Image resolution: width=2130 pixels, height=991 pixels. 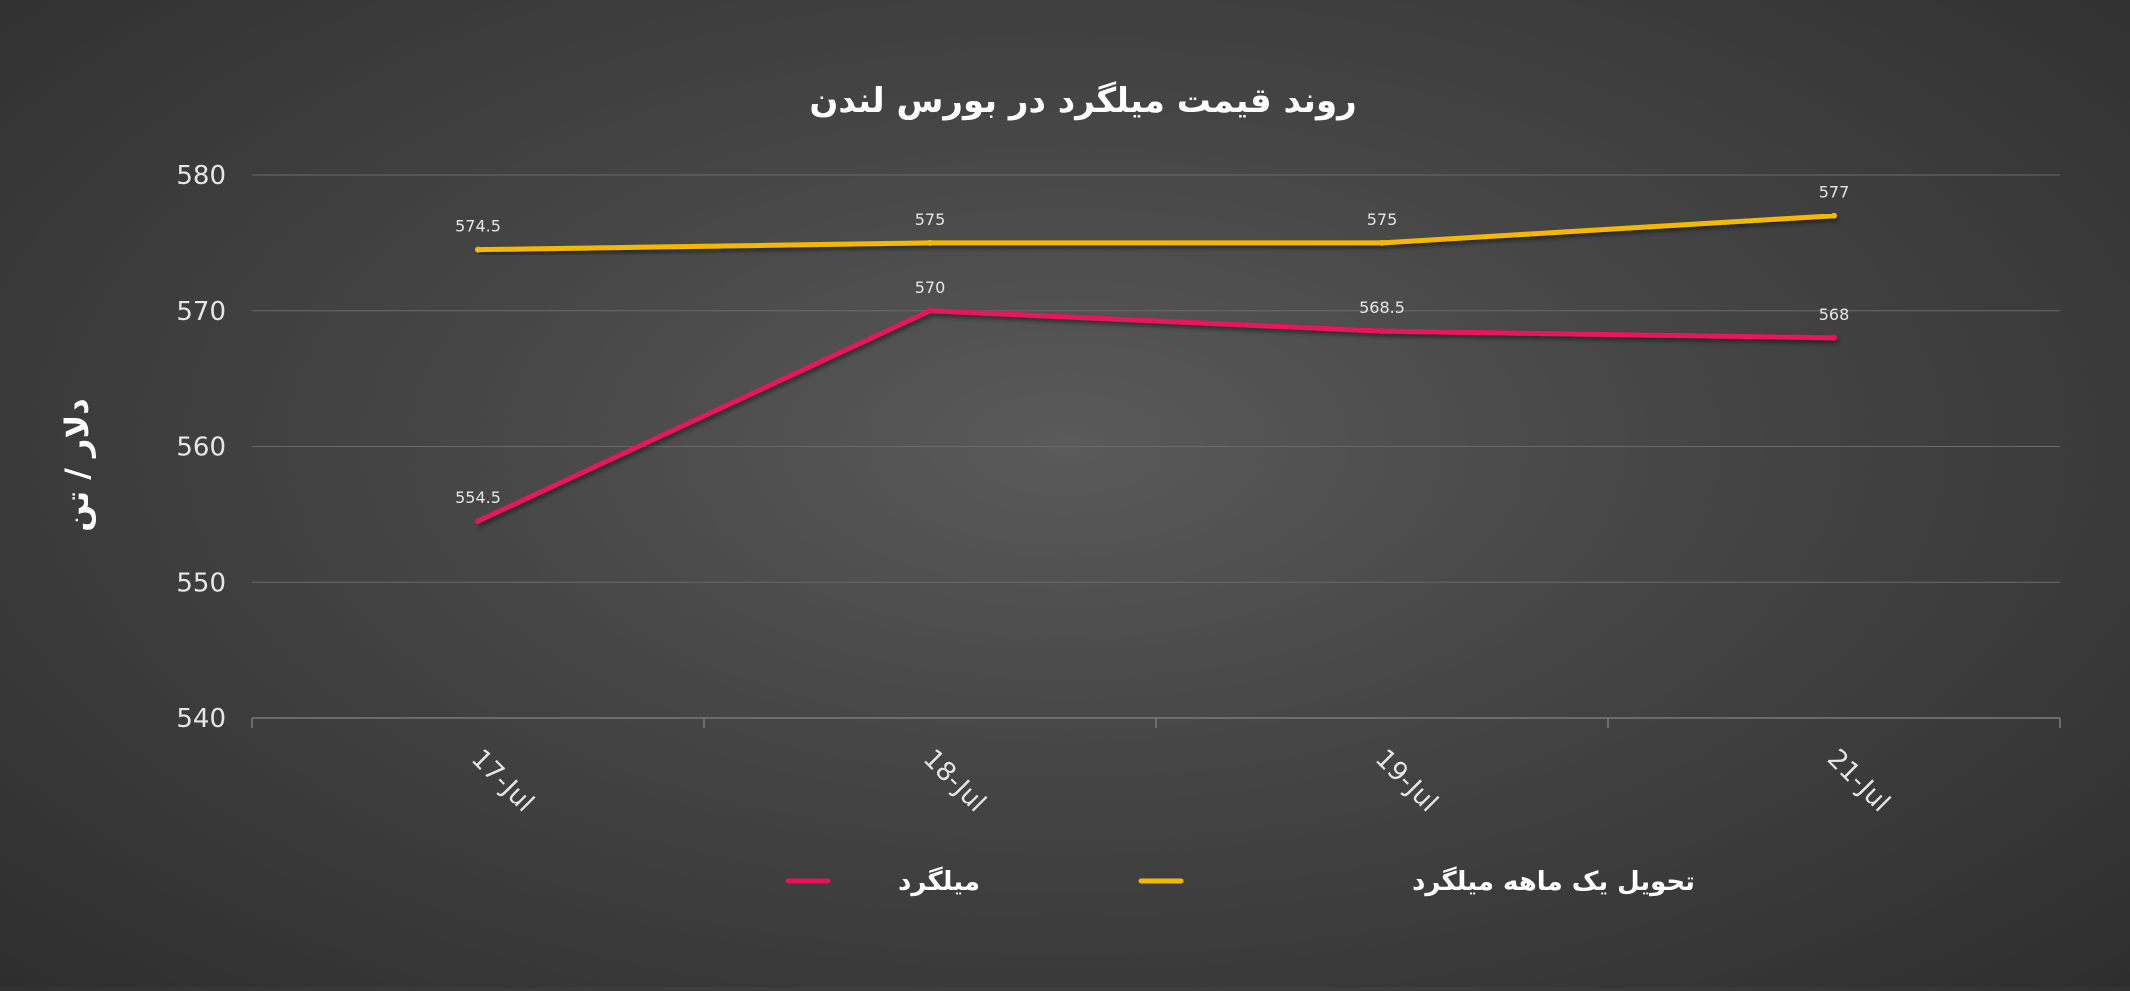 What do you see at coordinates (1082, 101) in the screenshot?
I see `chart-title: روند قیمت میلگرد در بورس لندن` at bounding box center [1082, 101].